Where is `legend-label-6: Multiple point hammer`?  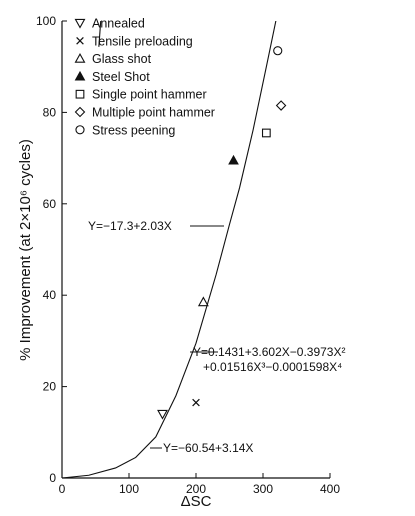 legend-label-6: Multiple point hammer is located at coordinates (153, 113).